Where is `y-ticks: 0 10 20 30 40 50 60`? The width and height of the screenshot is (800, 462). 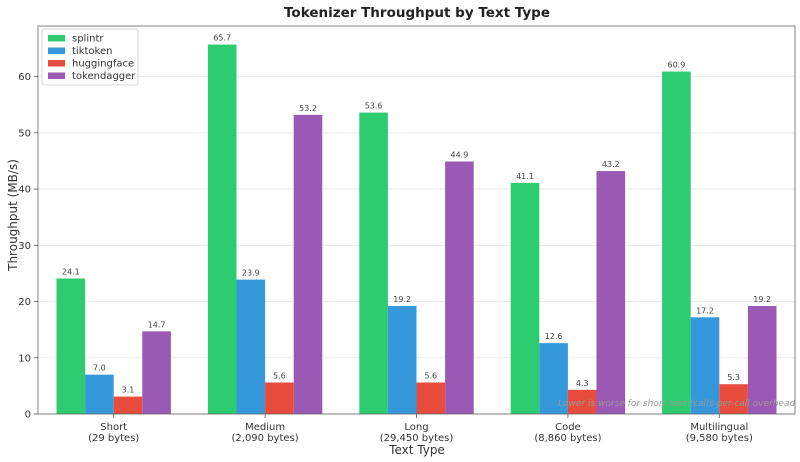 y-ticks: 0 10 20 30 40 50 60 is located at coordinates (28, 246).